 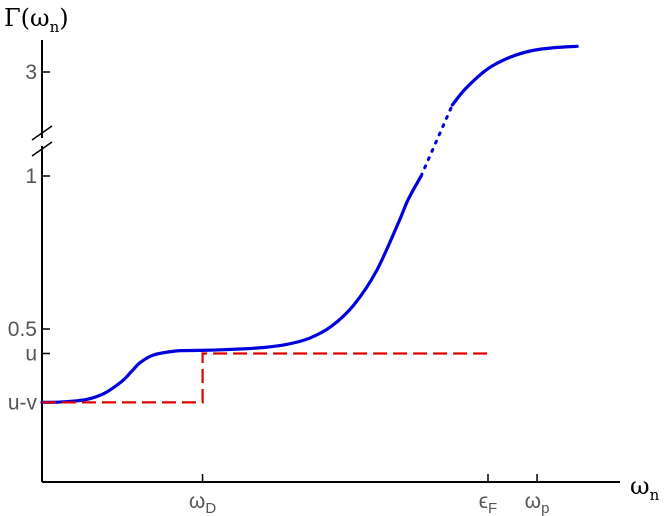 What do you see at coordinates (31, 353) in the screenshot?
I see `y-tick-label: u` at bounding box center [31, 353].